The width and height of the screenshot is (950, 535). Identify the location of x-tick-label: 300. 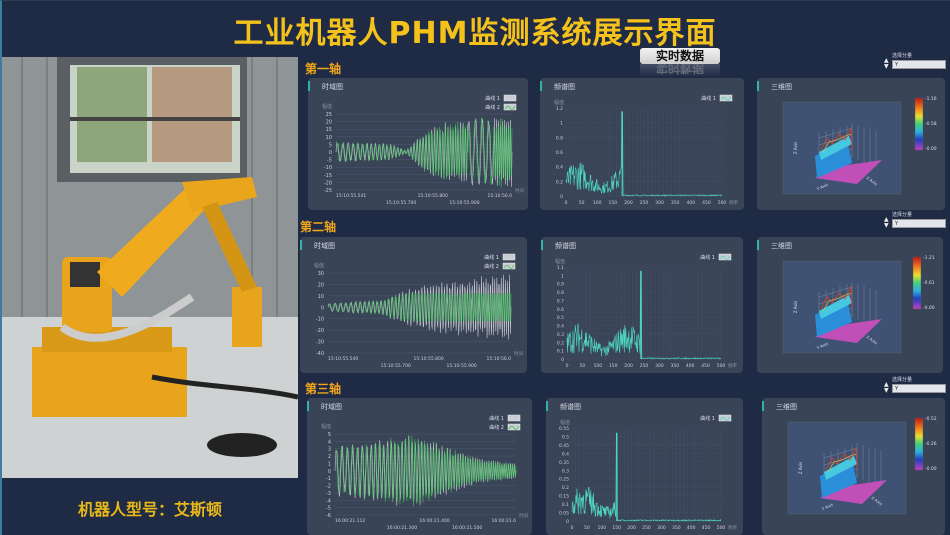
(661, 528).